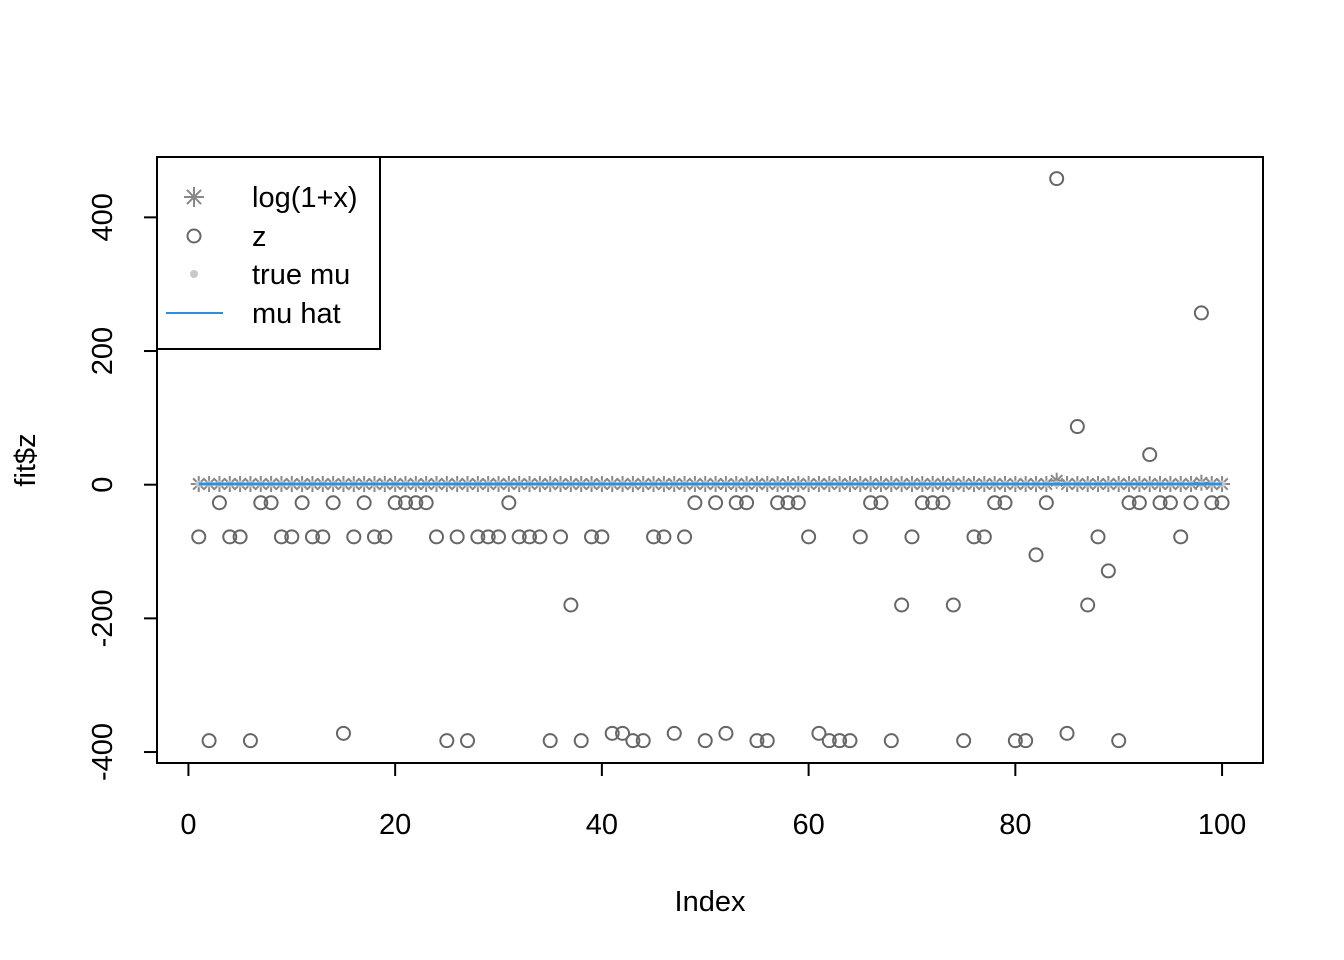  Describe the element at coordinates (103, 618) in the screenshot. I see `y-tick-label: -200` at that location.